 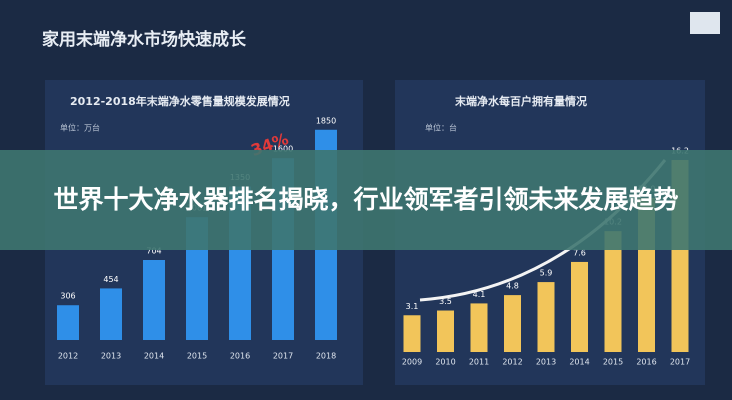 I want to click on x-tick-label: 2010, so click(x=445, y=362).